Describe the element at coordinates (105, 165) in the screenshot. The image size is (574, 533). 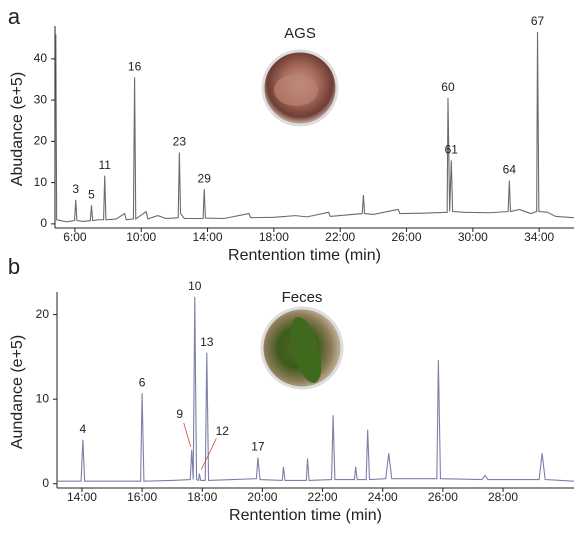
I see `peak-label: 11` at that location.